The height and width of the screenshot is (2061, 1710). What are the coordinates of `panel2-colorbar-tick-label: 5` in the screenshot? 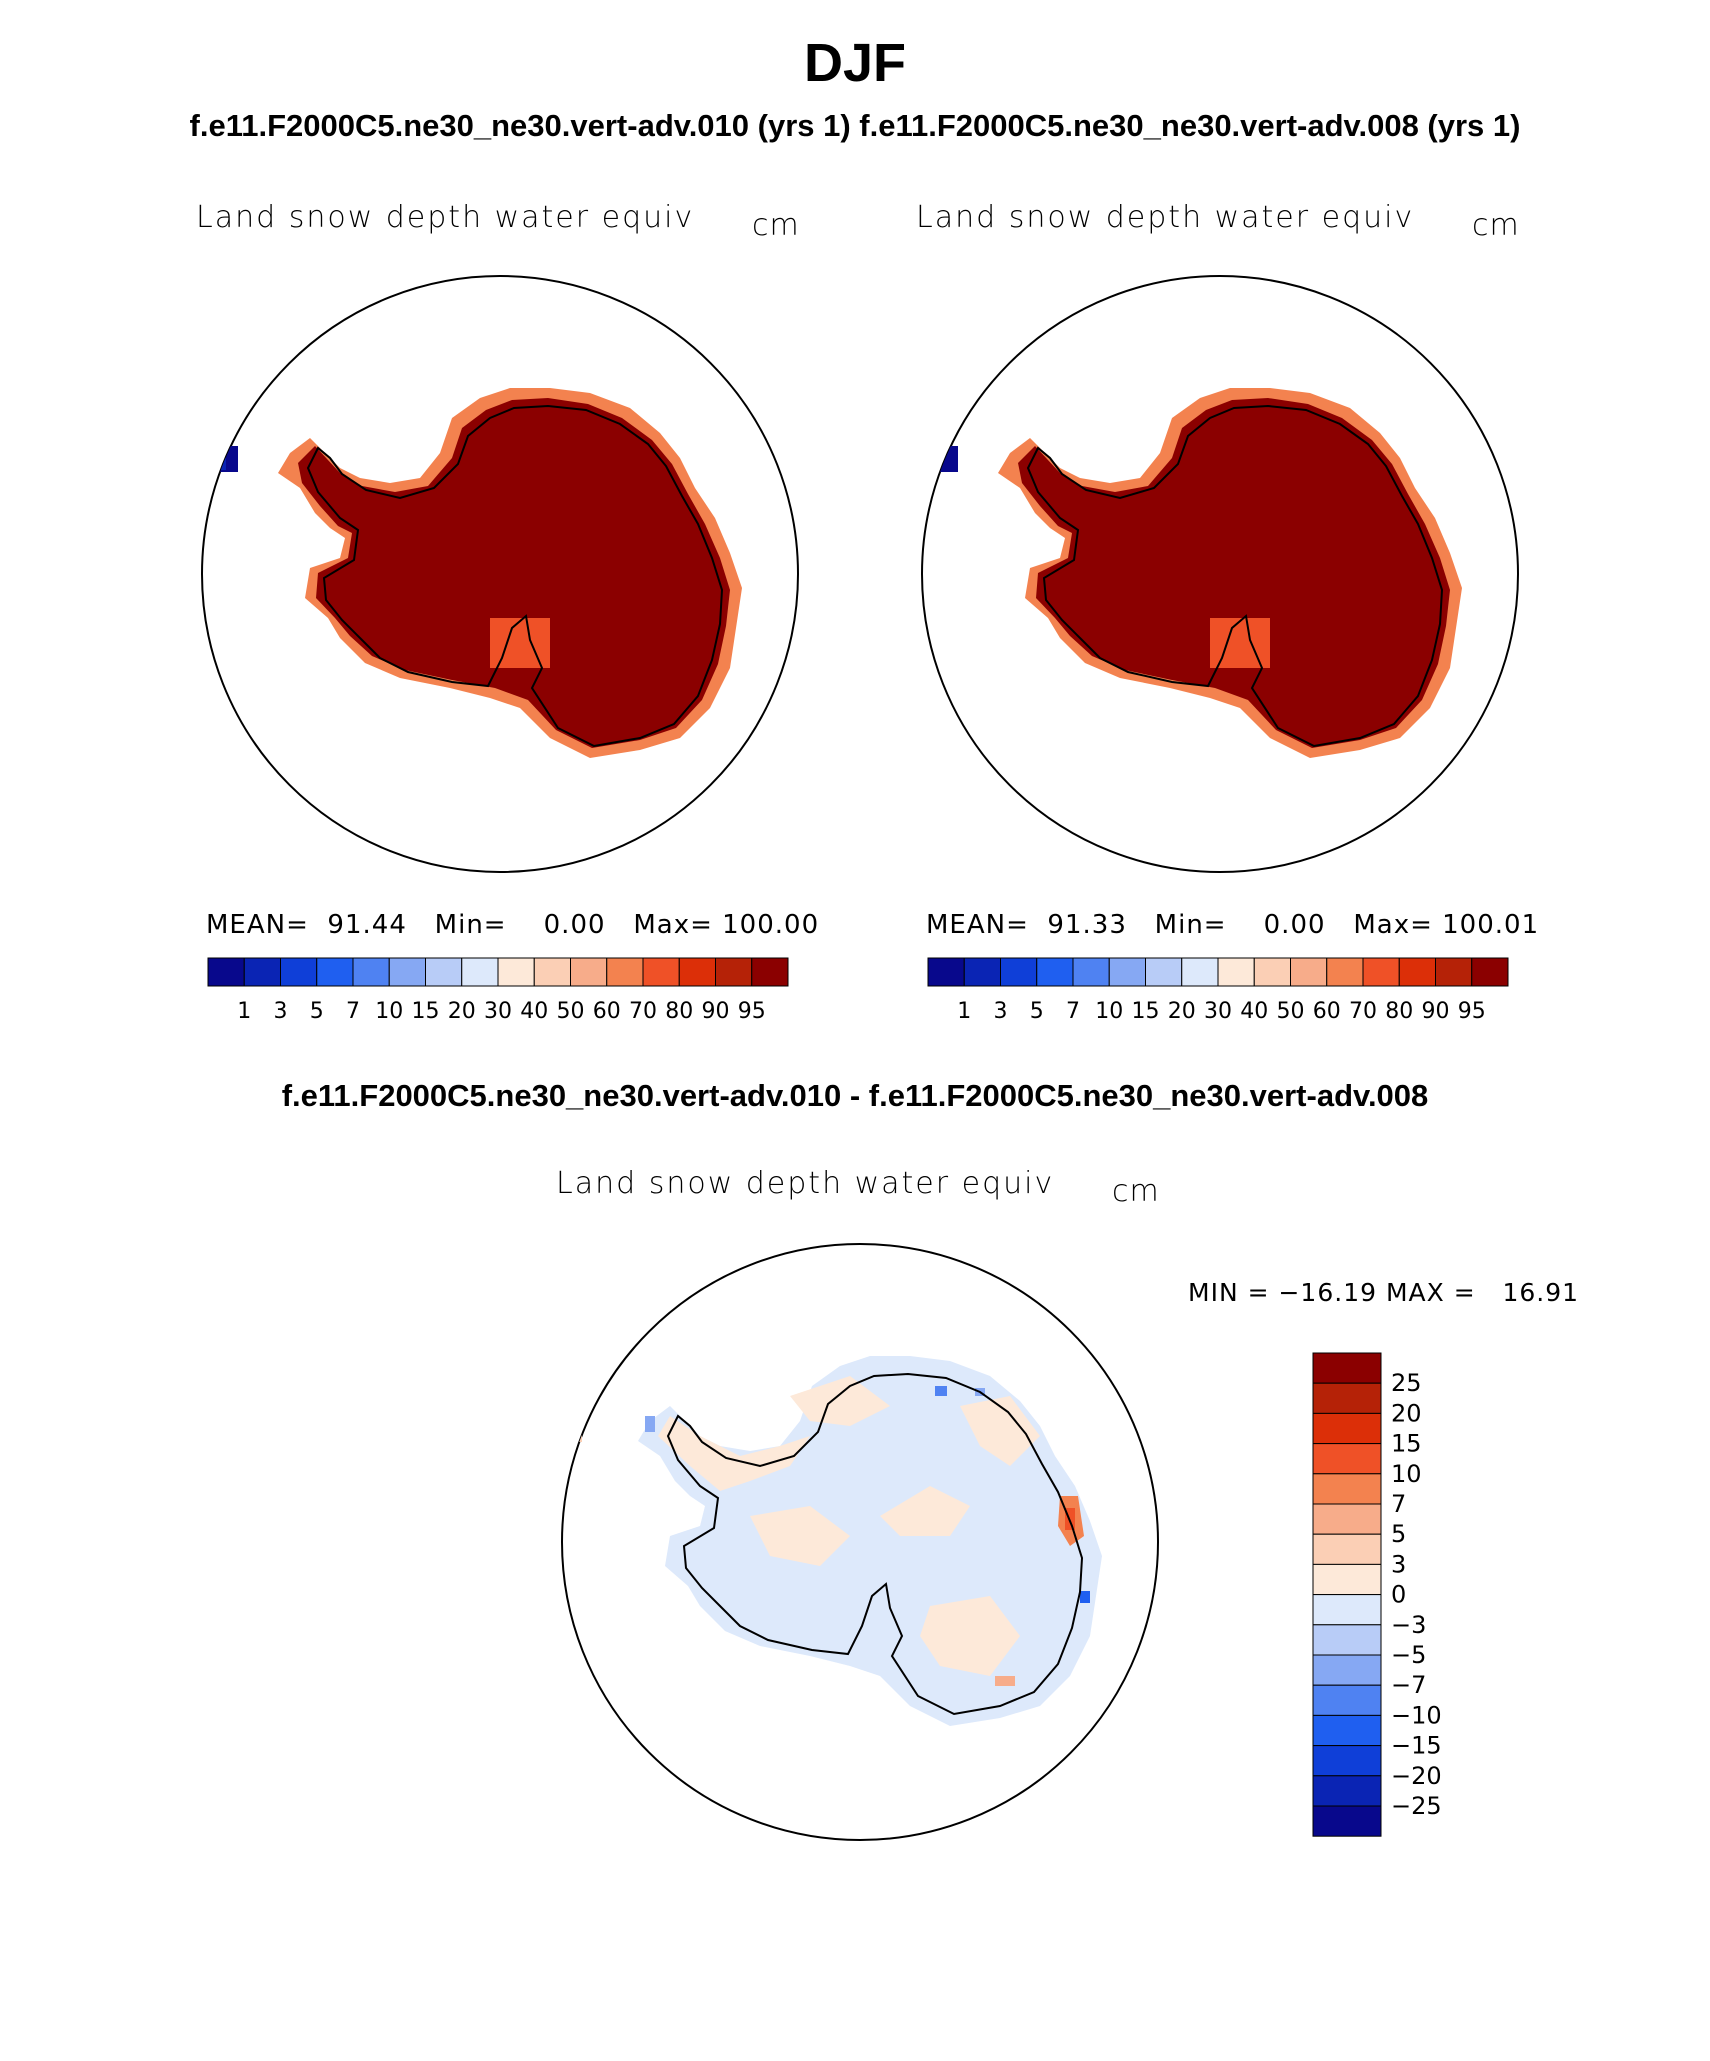 It's located at (1037, 1011).